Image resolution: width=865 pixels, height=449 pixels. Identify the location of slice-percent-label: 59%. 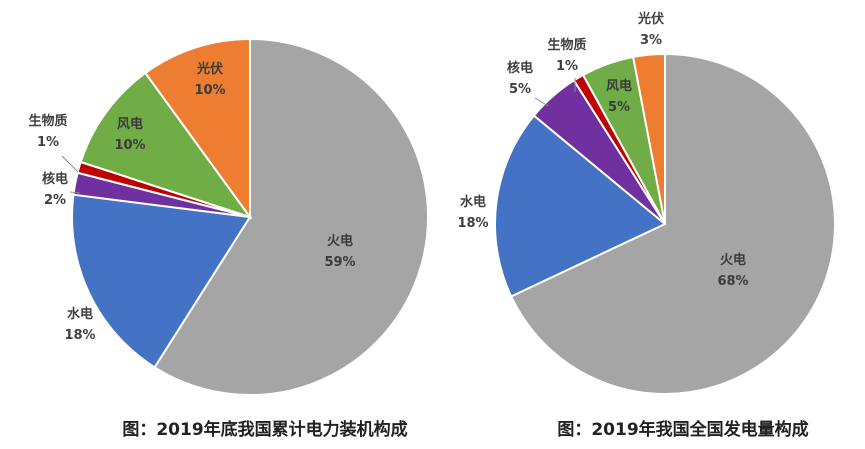
(339, 262).